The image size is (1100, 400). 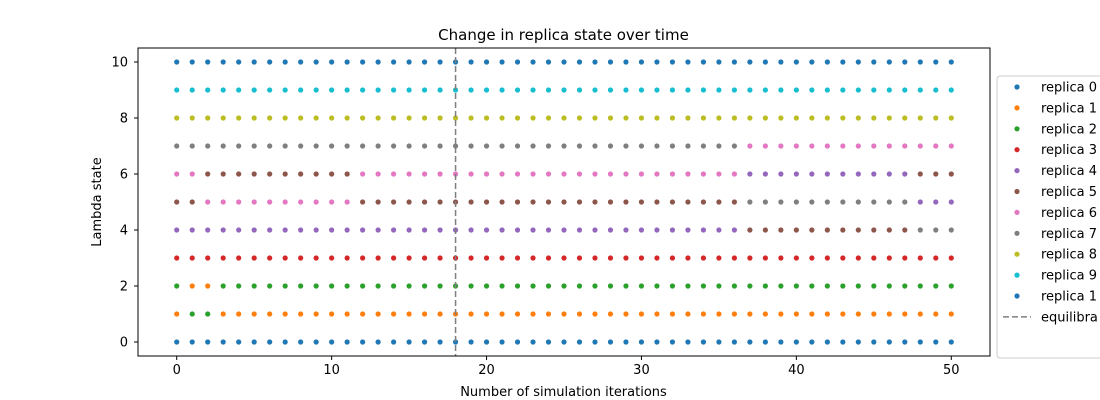 I want to click on legend-entry: replica 9, so click(x=1055, y=276).